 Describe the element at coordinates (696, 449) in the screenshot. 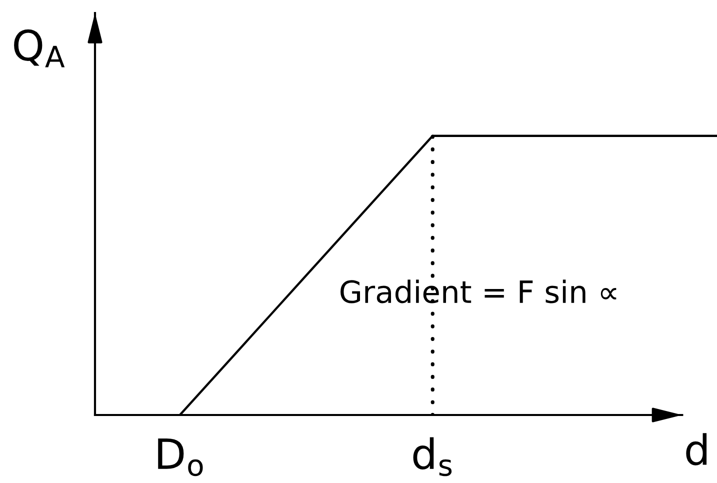

I see `x-axis-title: d` at that location.